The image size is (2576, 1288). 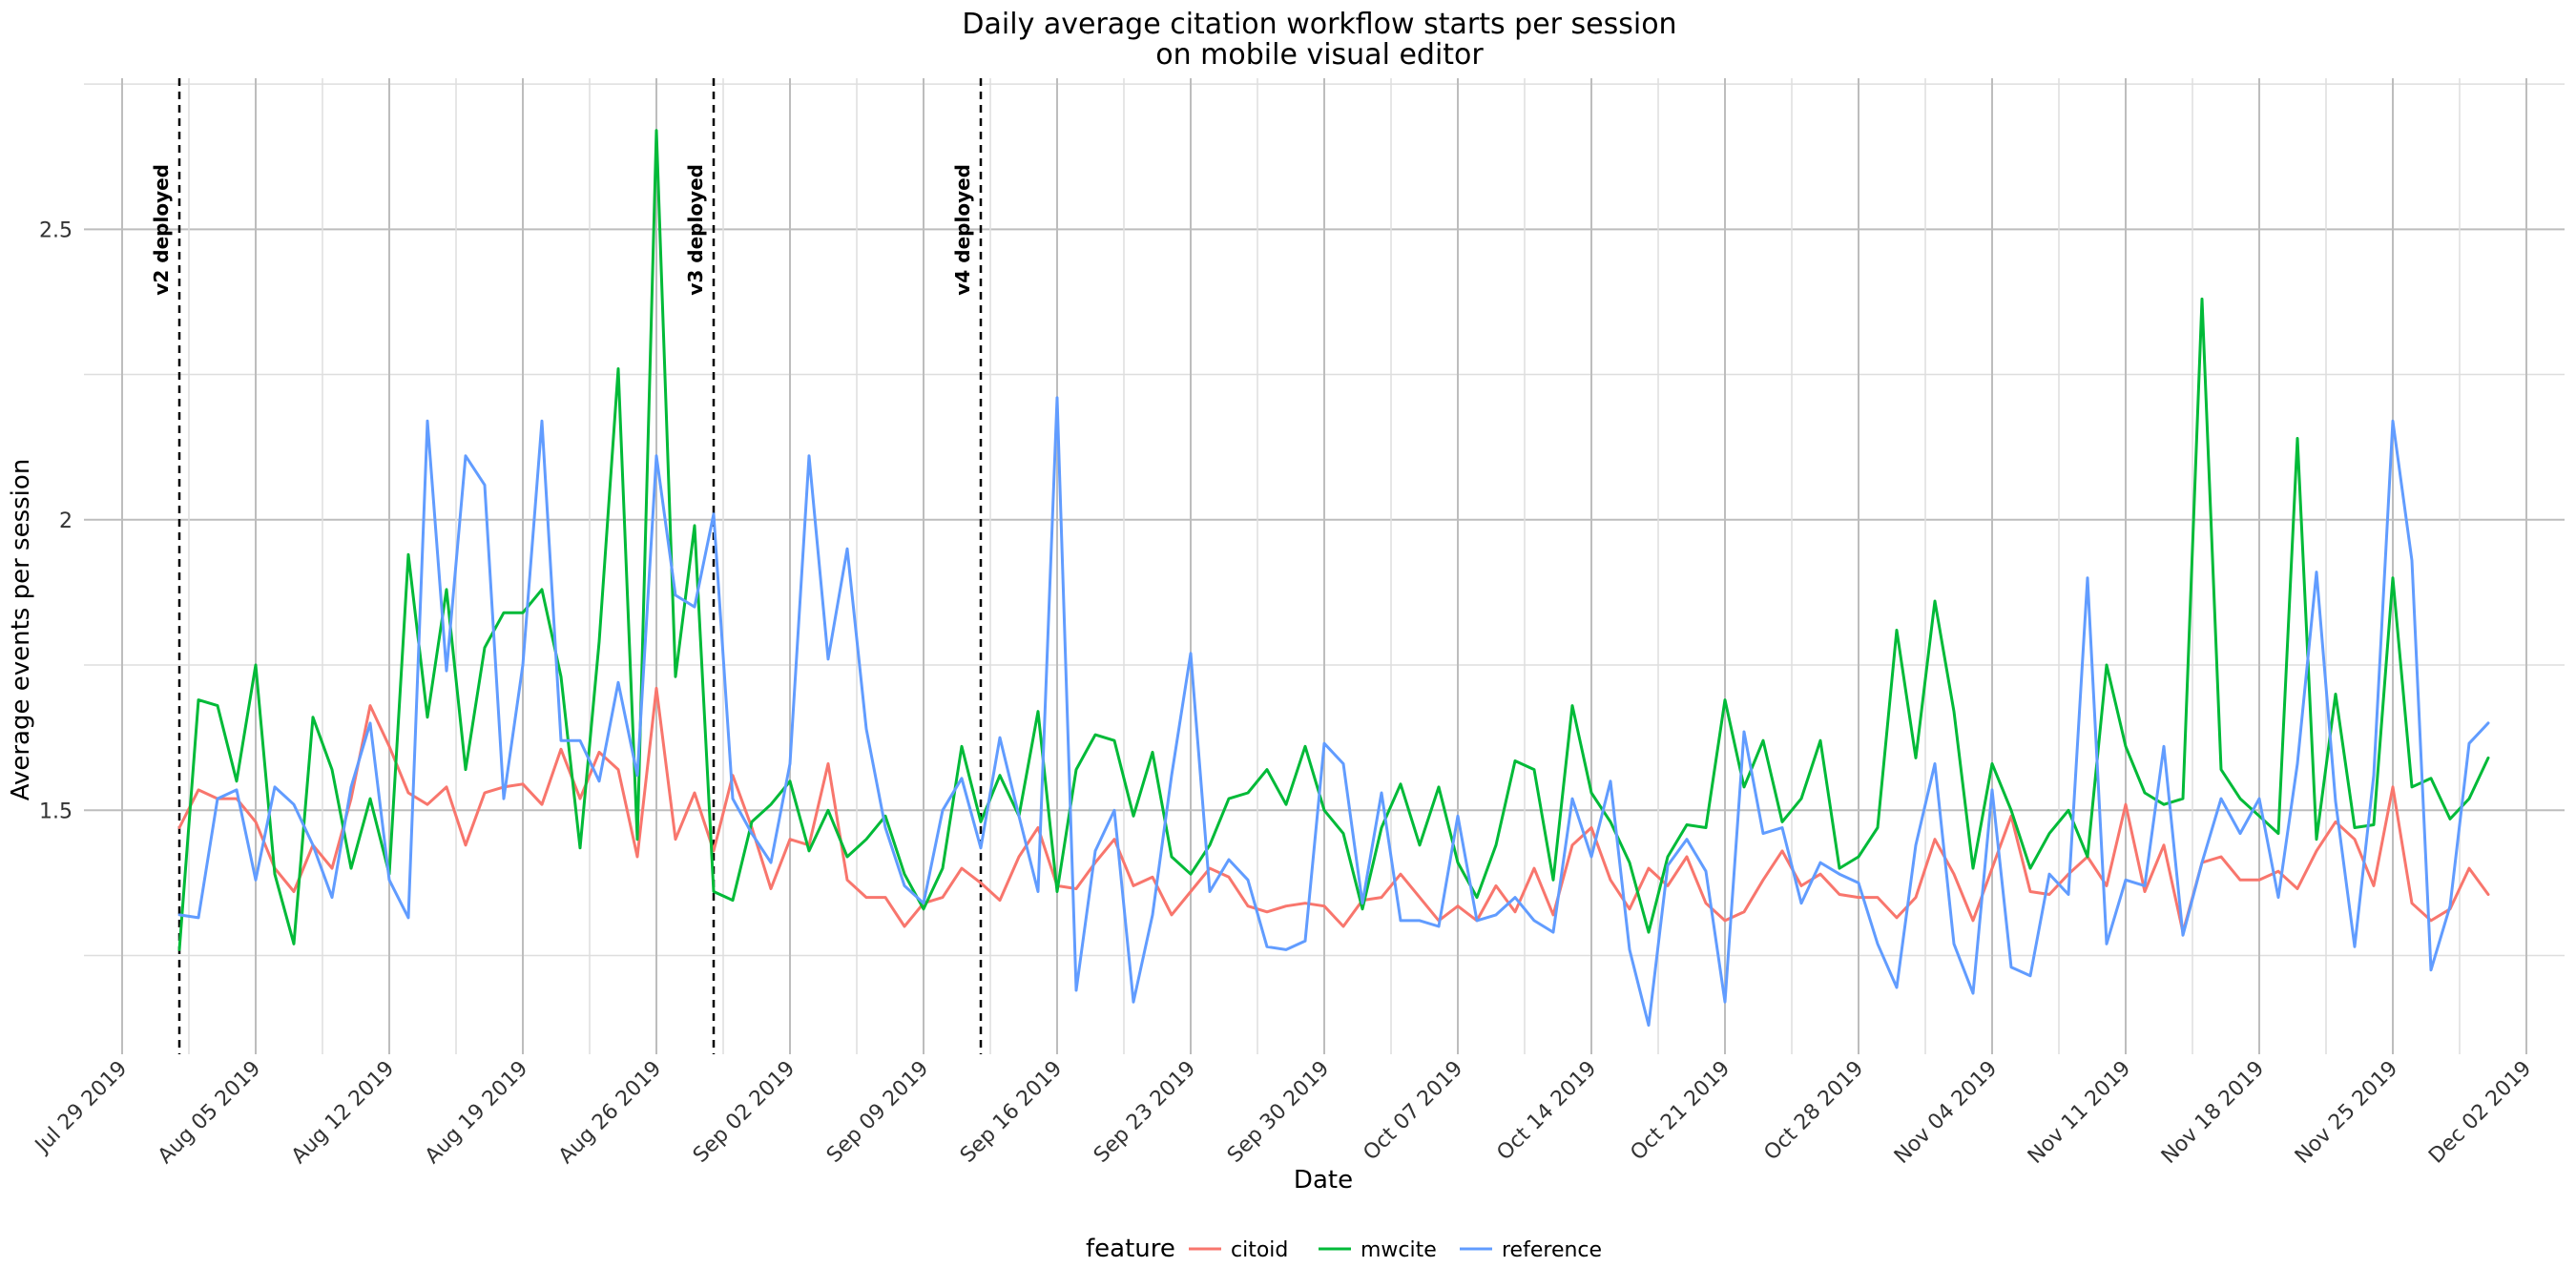 I want to click on x-tick-label: Dec 02 2019, so click(x=2480, y=1113).